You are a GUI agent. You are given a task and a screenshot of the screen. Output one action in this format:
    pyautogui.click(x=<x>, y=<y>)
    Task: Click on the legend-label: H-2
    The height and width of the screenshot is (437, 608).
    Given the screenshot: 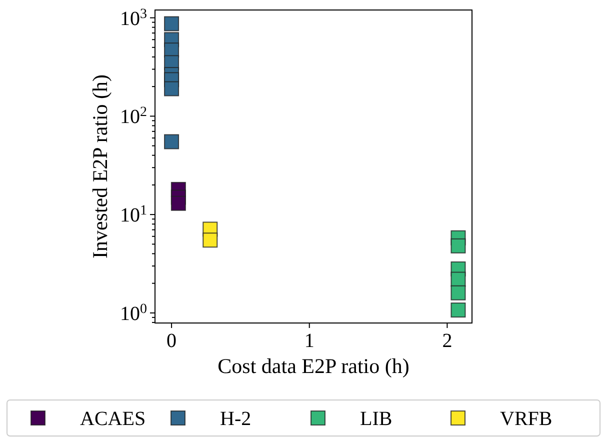 What is the action you would take?
    pyautogui.click(x=236, y=419)
    